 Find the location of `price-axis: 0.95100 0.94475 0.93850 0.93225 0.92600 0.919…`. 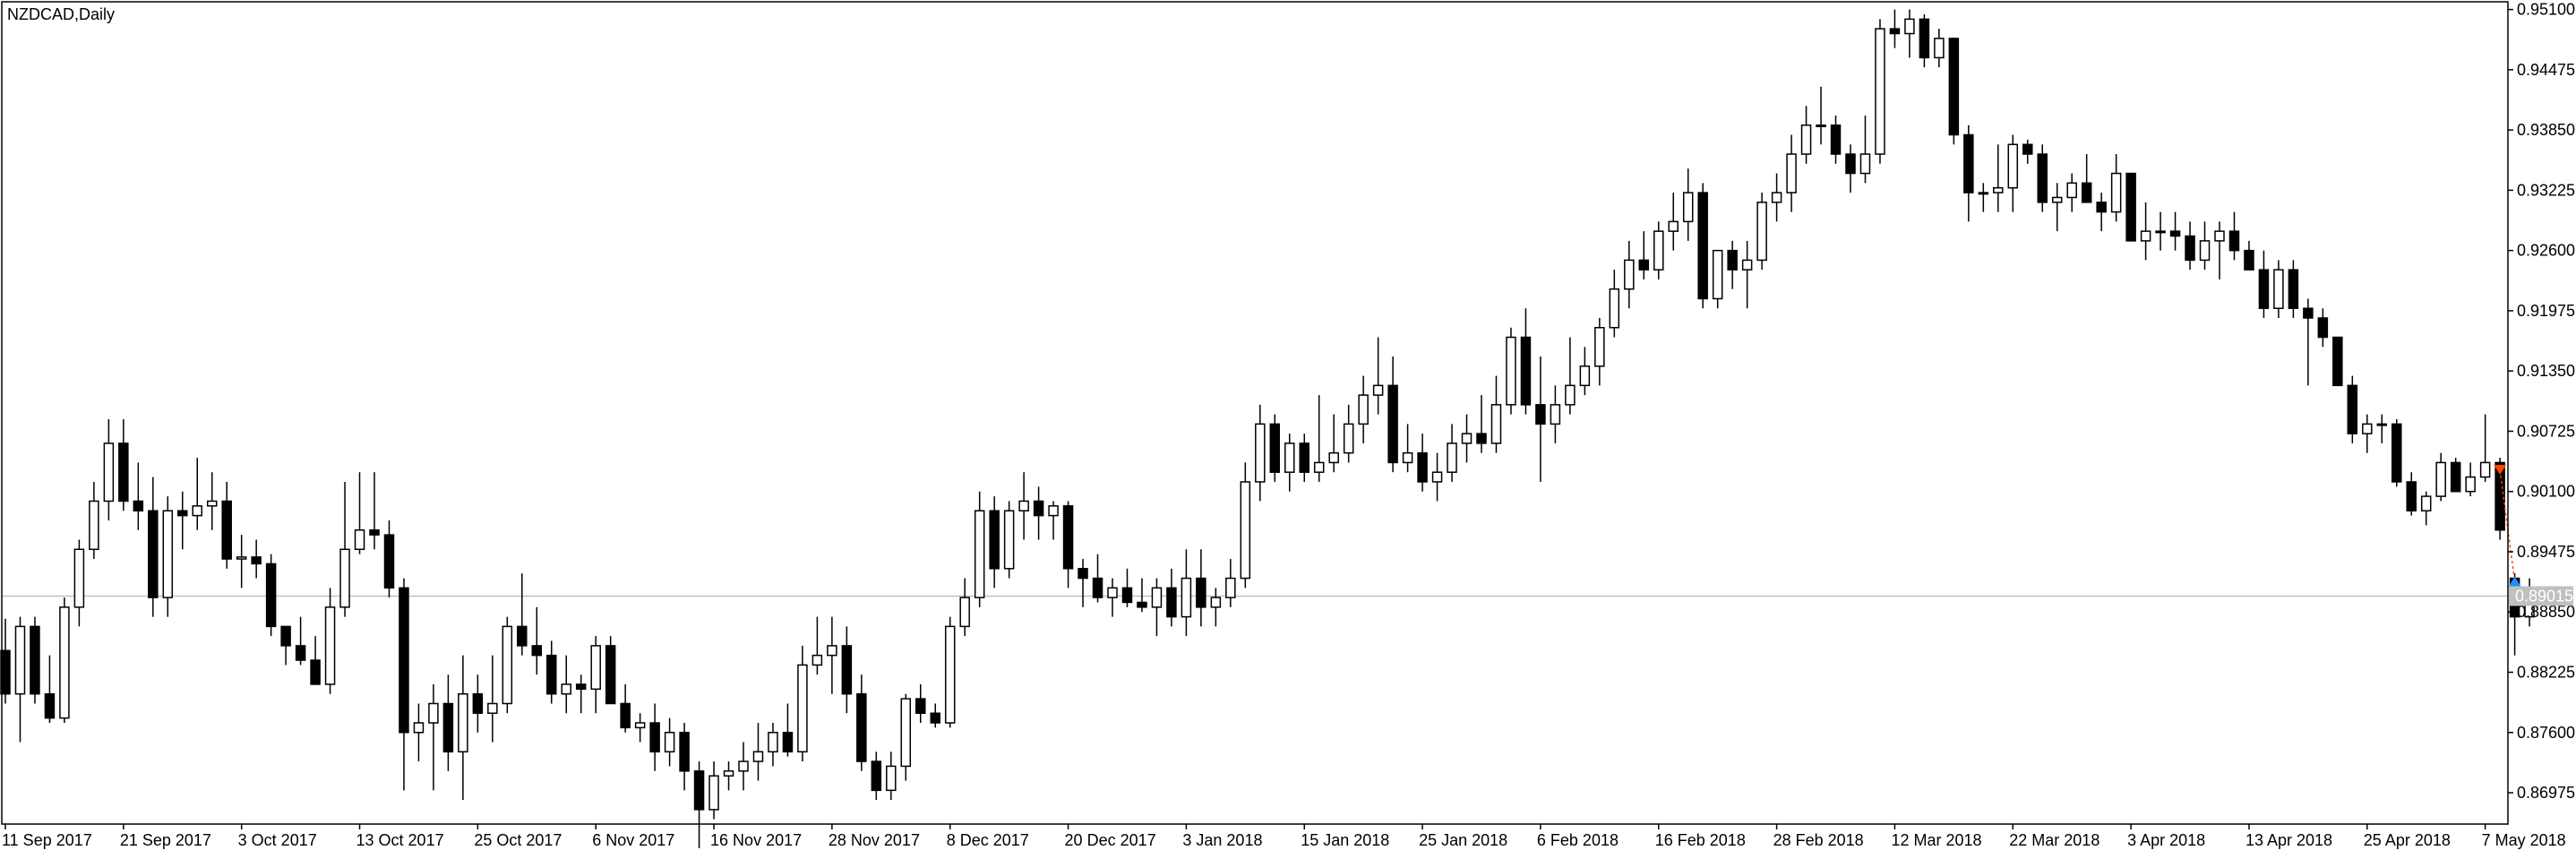

price-axis: 0.95100 0.94475 0.93850 0.93225 0.92600 0.919… is located at coordinates (2541, 401).